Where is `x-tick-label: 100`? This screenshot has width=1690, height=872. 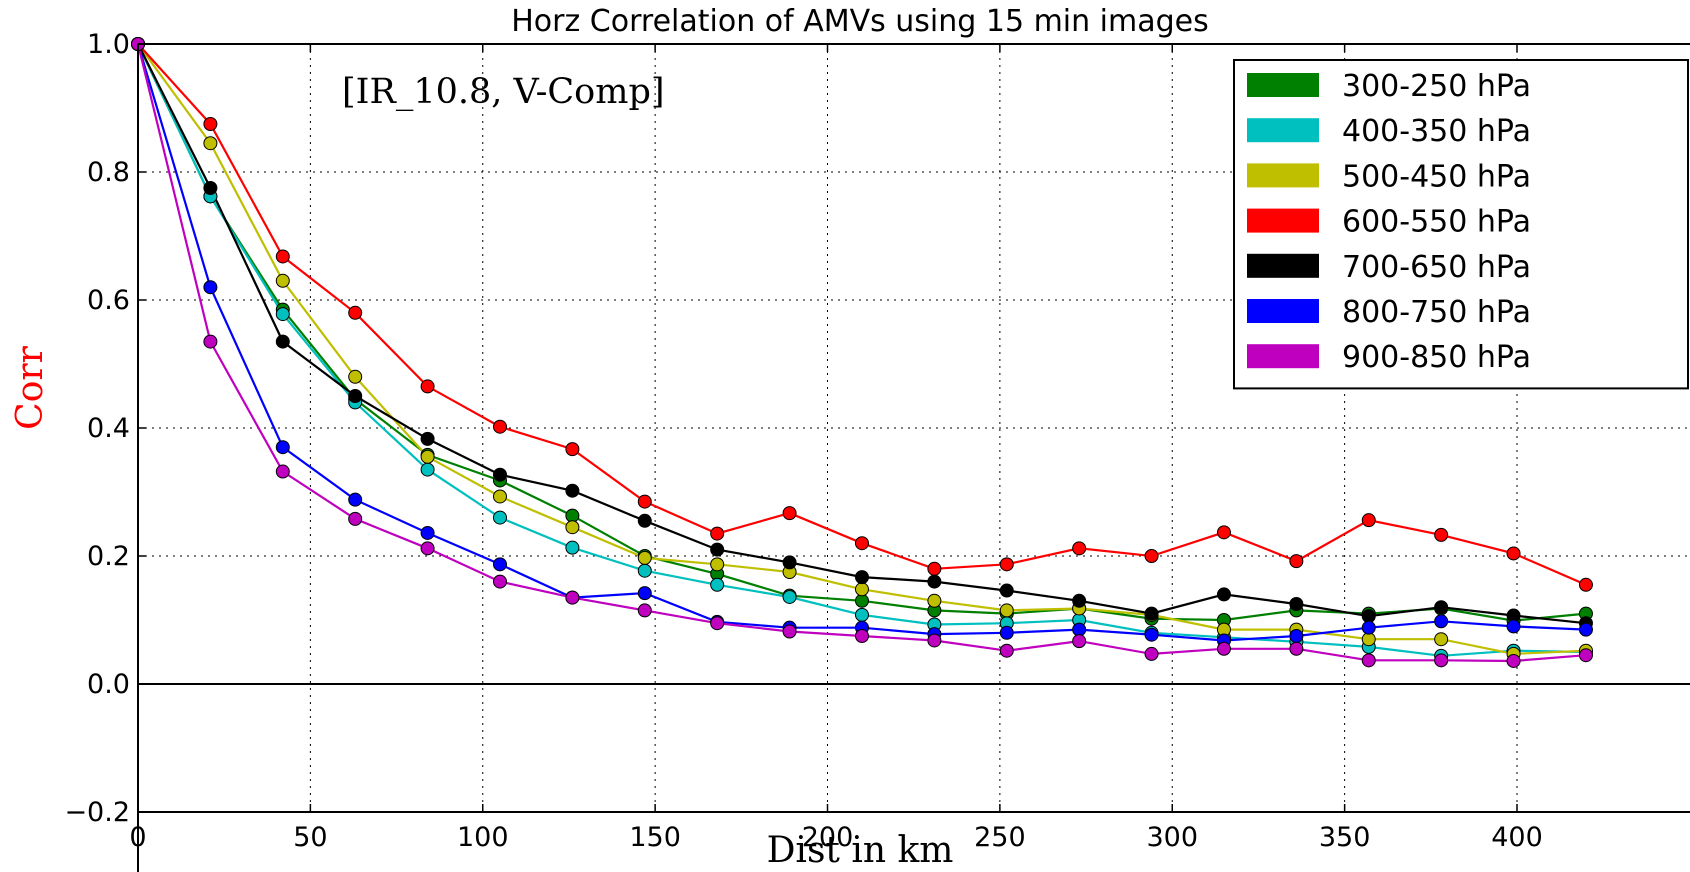 x-tick-label: 100 is located at coordinates (483, 837).